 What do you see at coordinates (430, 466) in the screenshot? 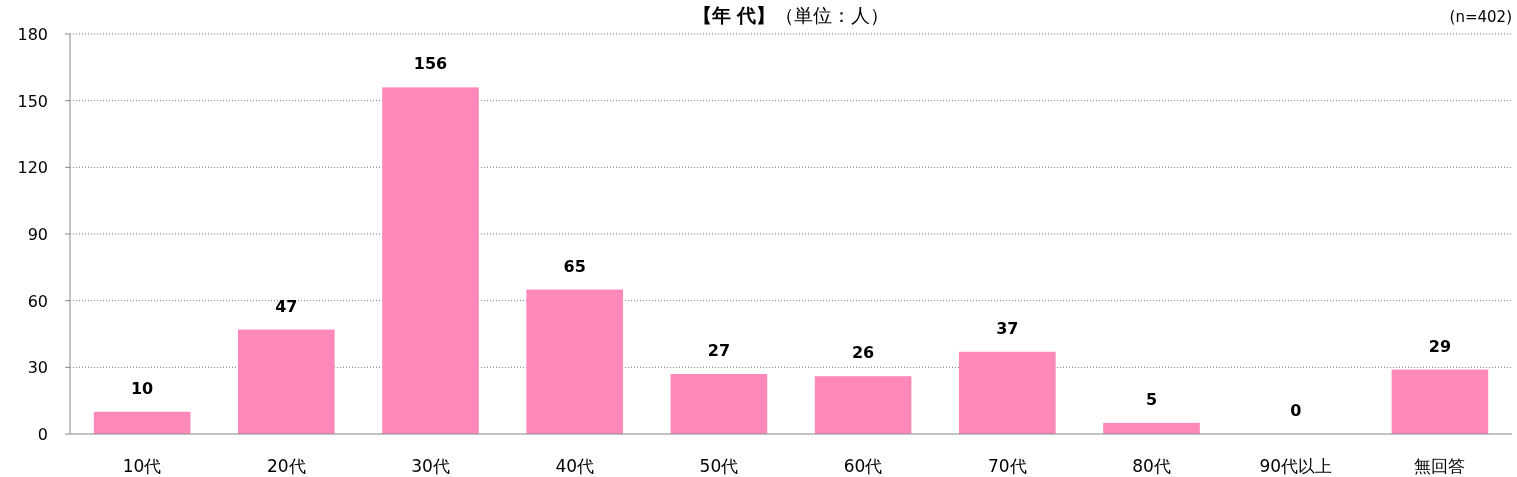
I see `x-tick-label: 30代` at bounding box center [430, 466].